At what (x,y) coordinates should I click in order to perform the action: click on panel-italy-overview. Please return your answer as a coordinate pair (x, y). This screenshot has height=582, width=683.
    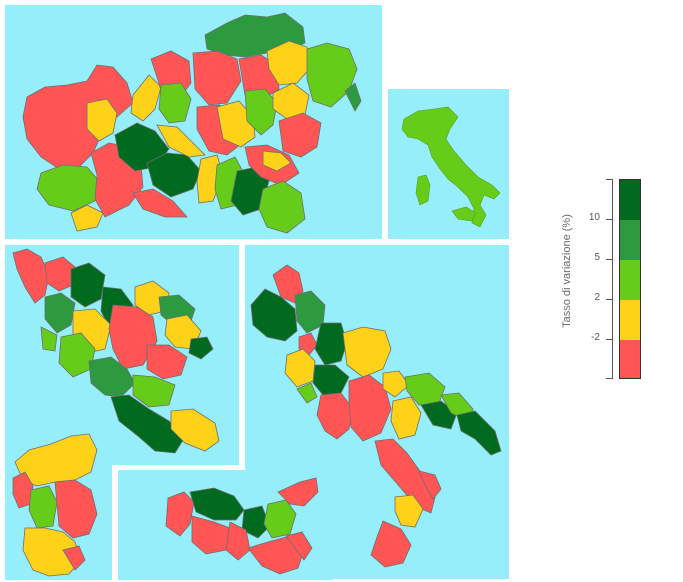
    Looking at the image, I should click on (448, 164).